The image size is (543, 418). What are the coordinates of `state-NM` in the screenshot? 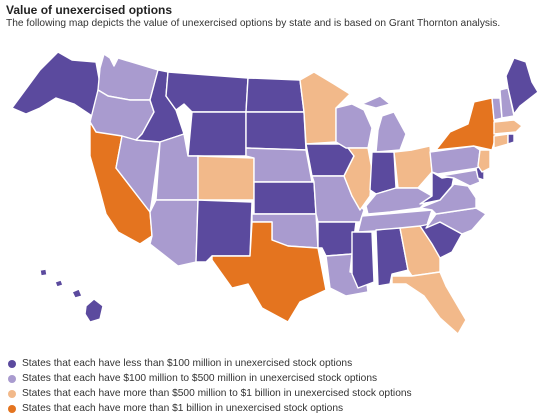 It's located at (224, 231).